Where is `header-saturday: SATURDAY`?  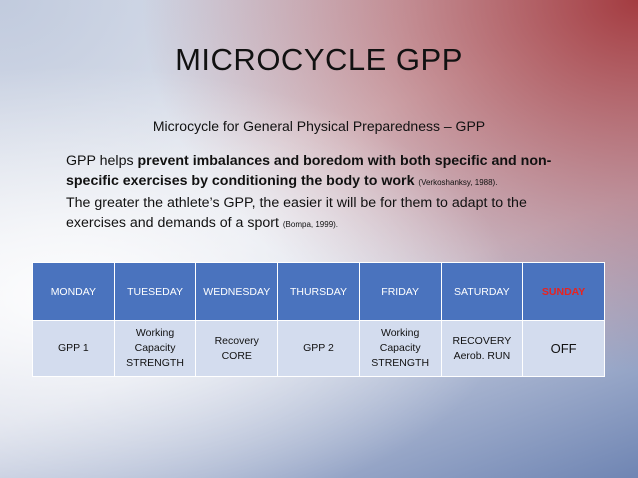
header-saturday: SATURDAY is located at coordinates (482, 291).